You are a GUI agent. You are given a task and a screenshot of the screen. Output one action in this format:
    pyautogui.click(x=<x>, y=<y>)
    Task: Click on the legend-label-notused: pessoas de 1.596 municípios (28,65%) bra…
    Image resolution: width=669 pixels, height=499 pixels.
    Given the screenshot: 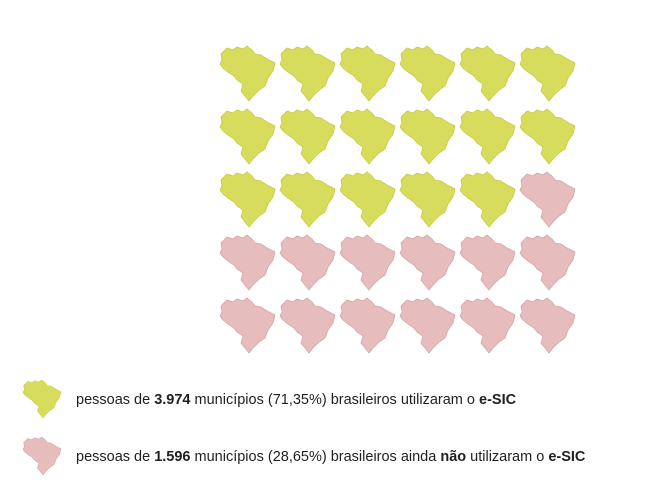 What is the action you would take?
    pyautogui.click(x=331, y=457)
    